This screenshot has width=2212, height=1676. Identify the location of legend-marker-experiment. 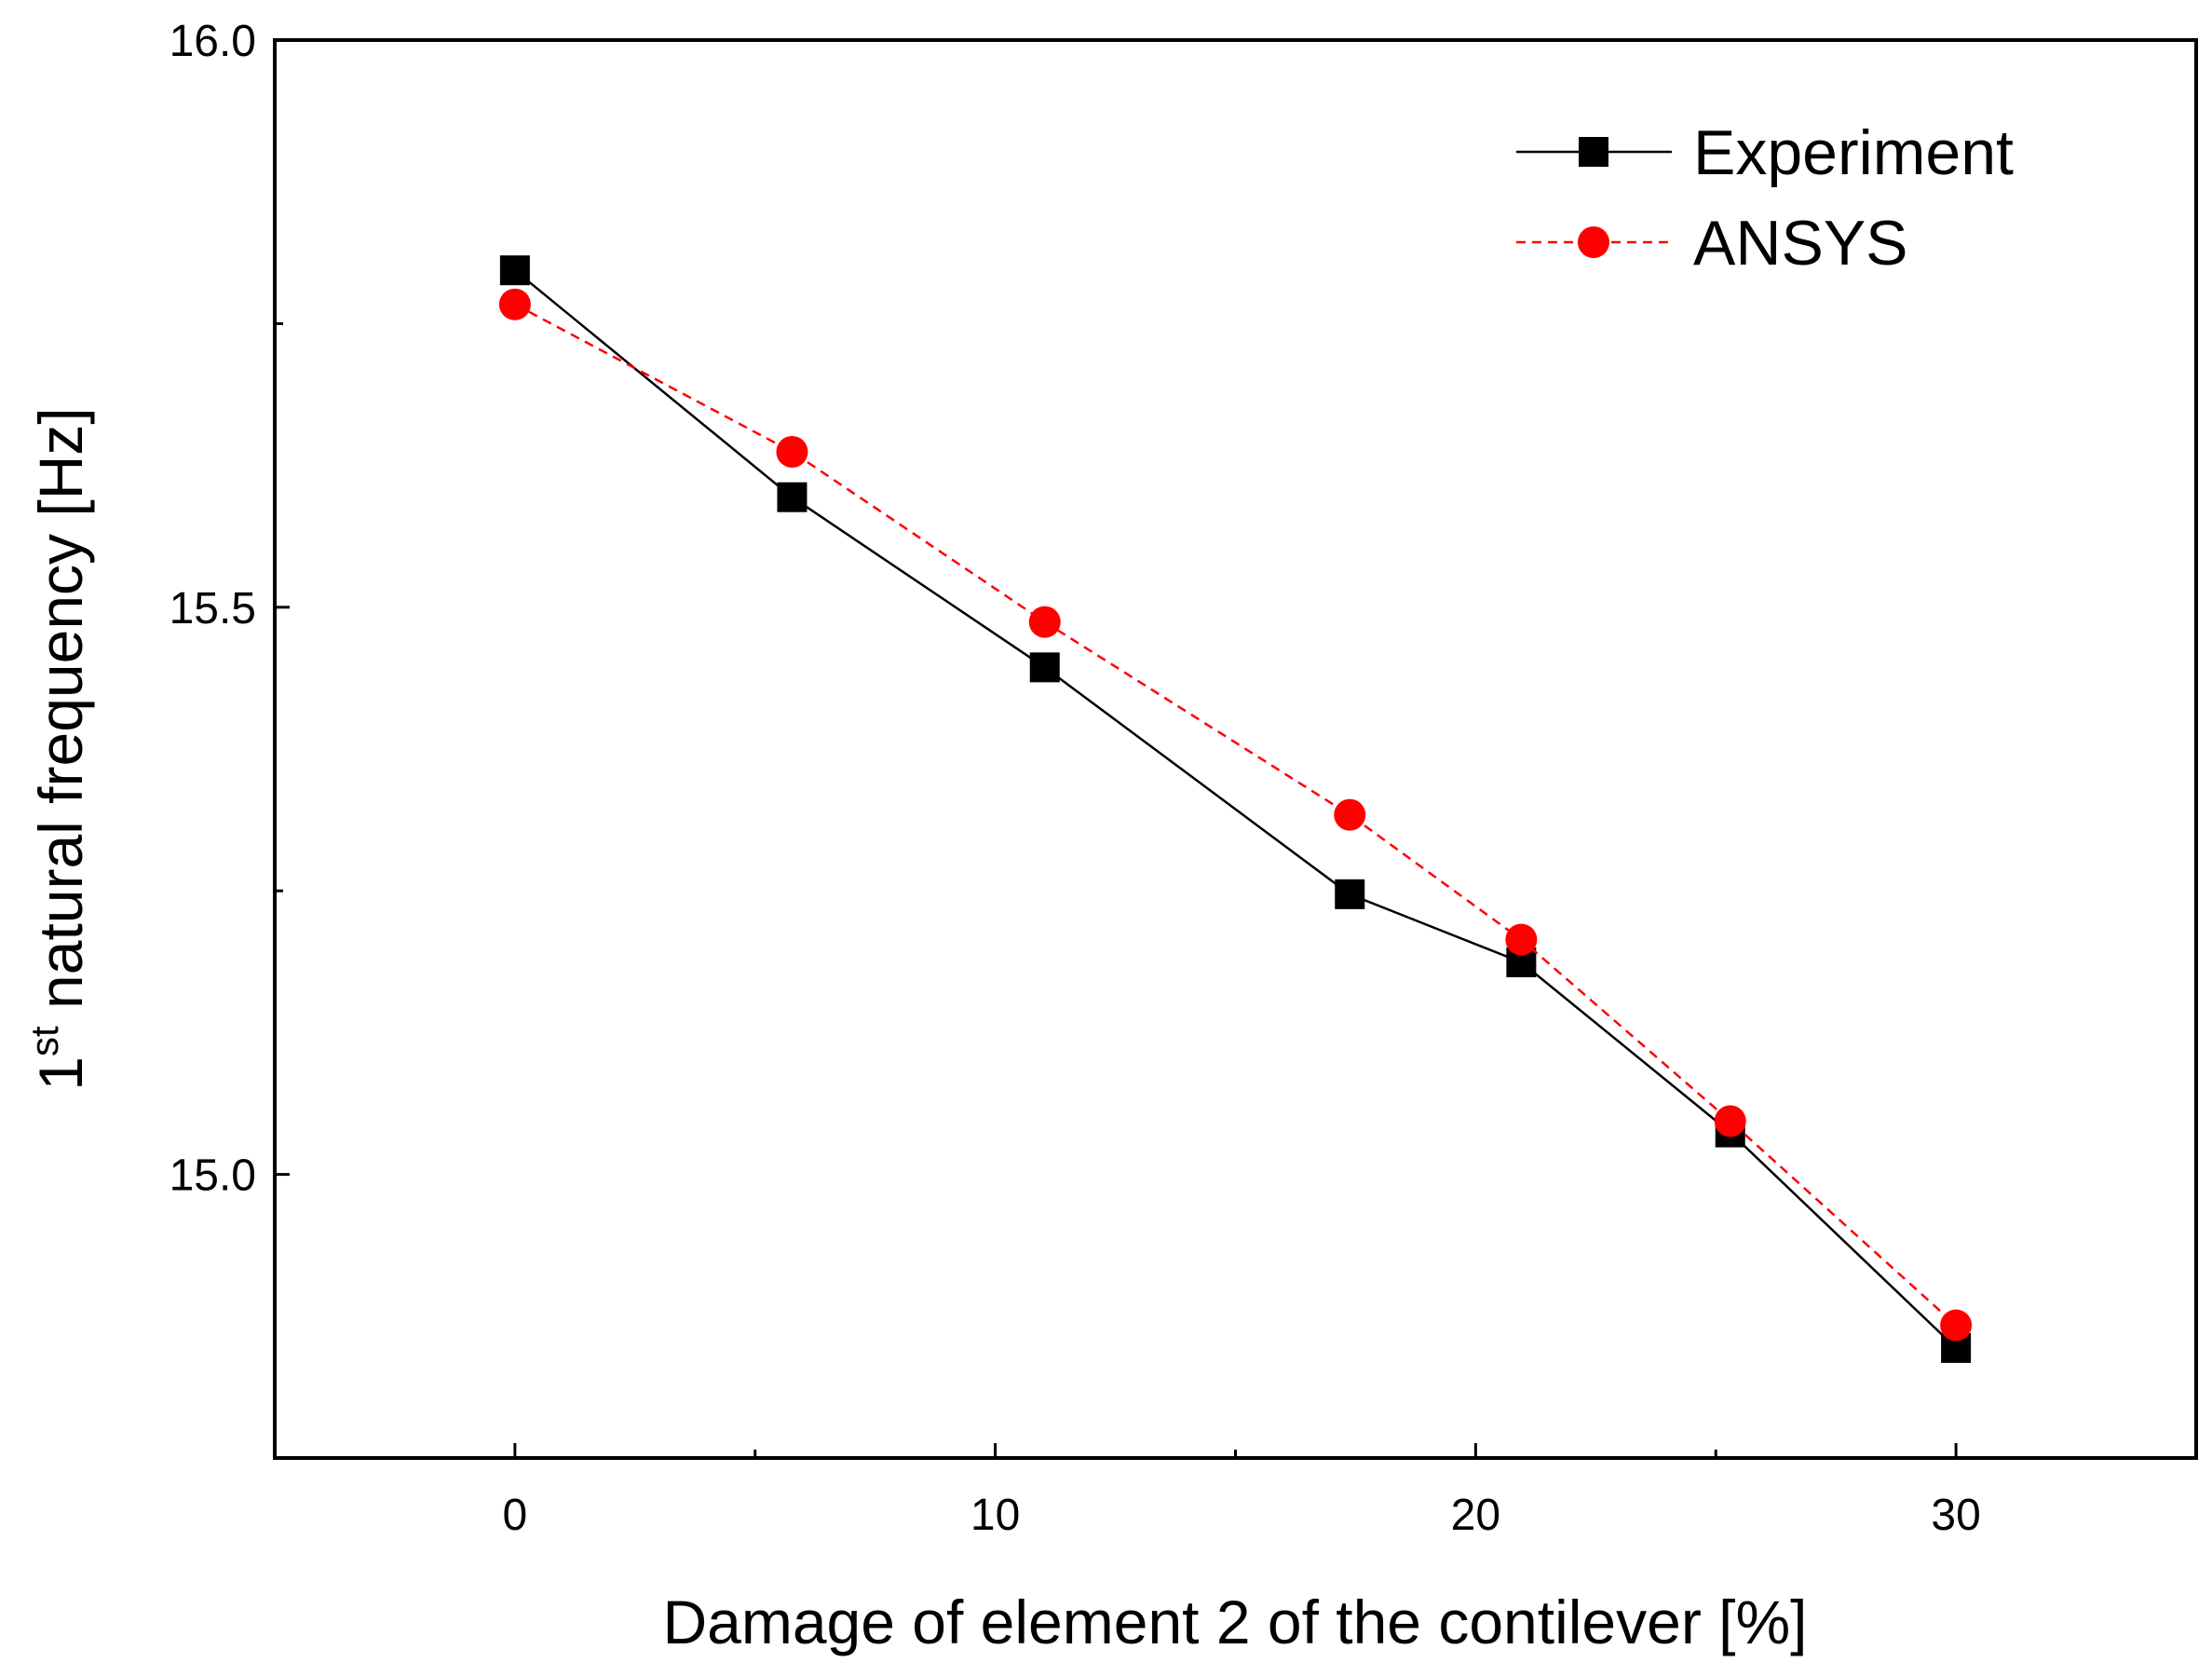
(1594, 152).